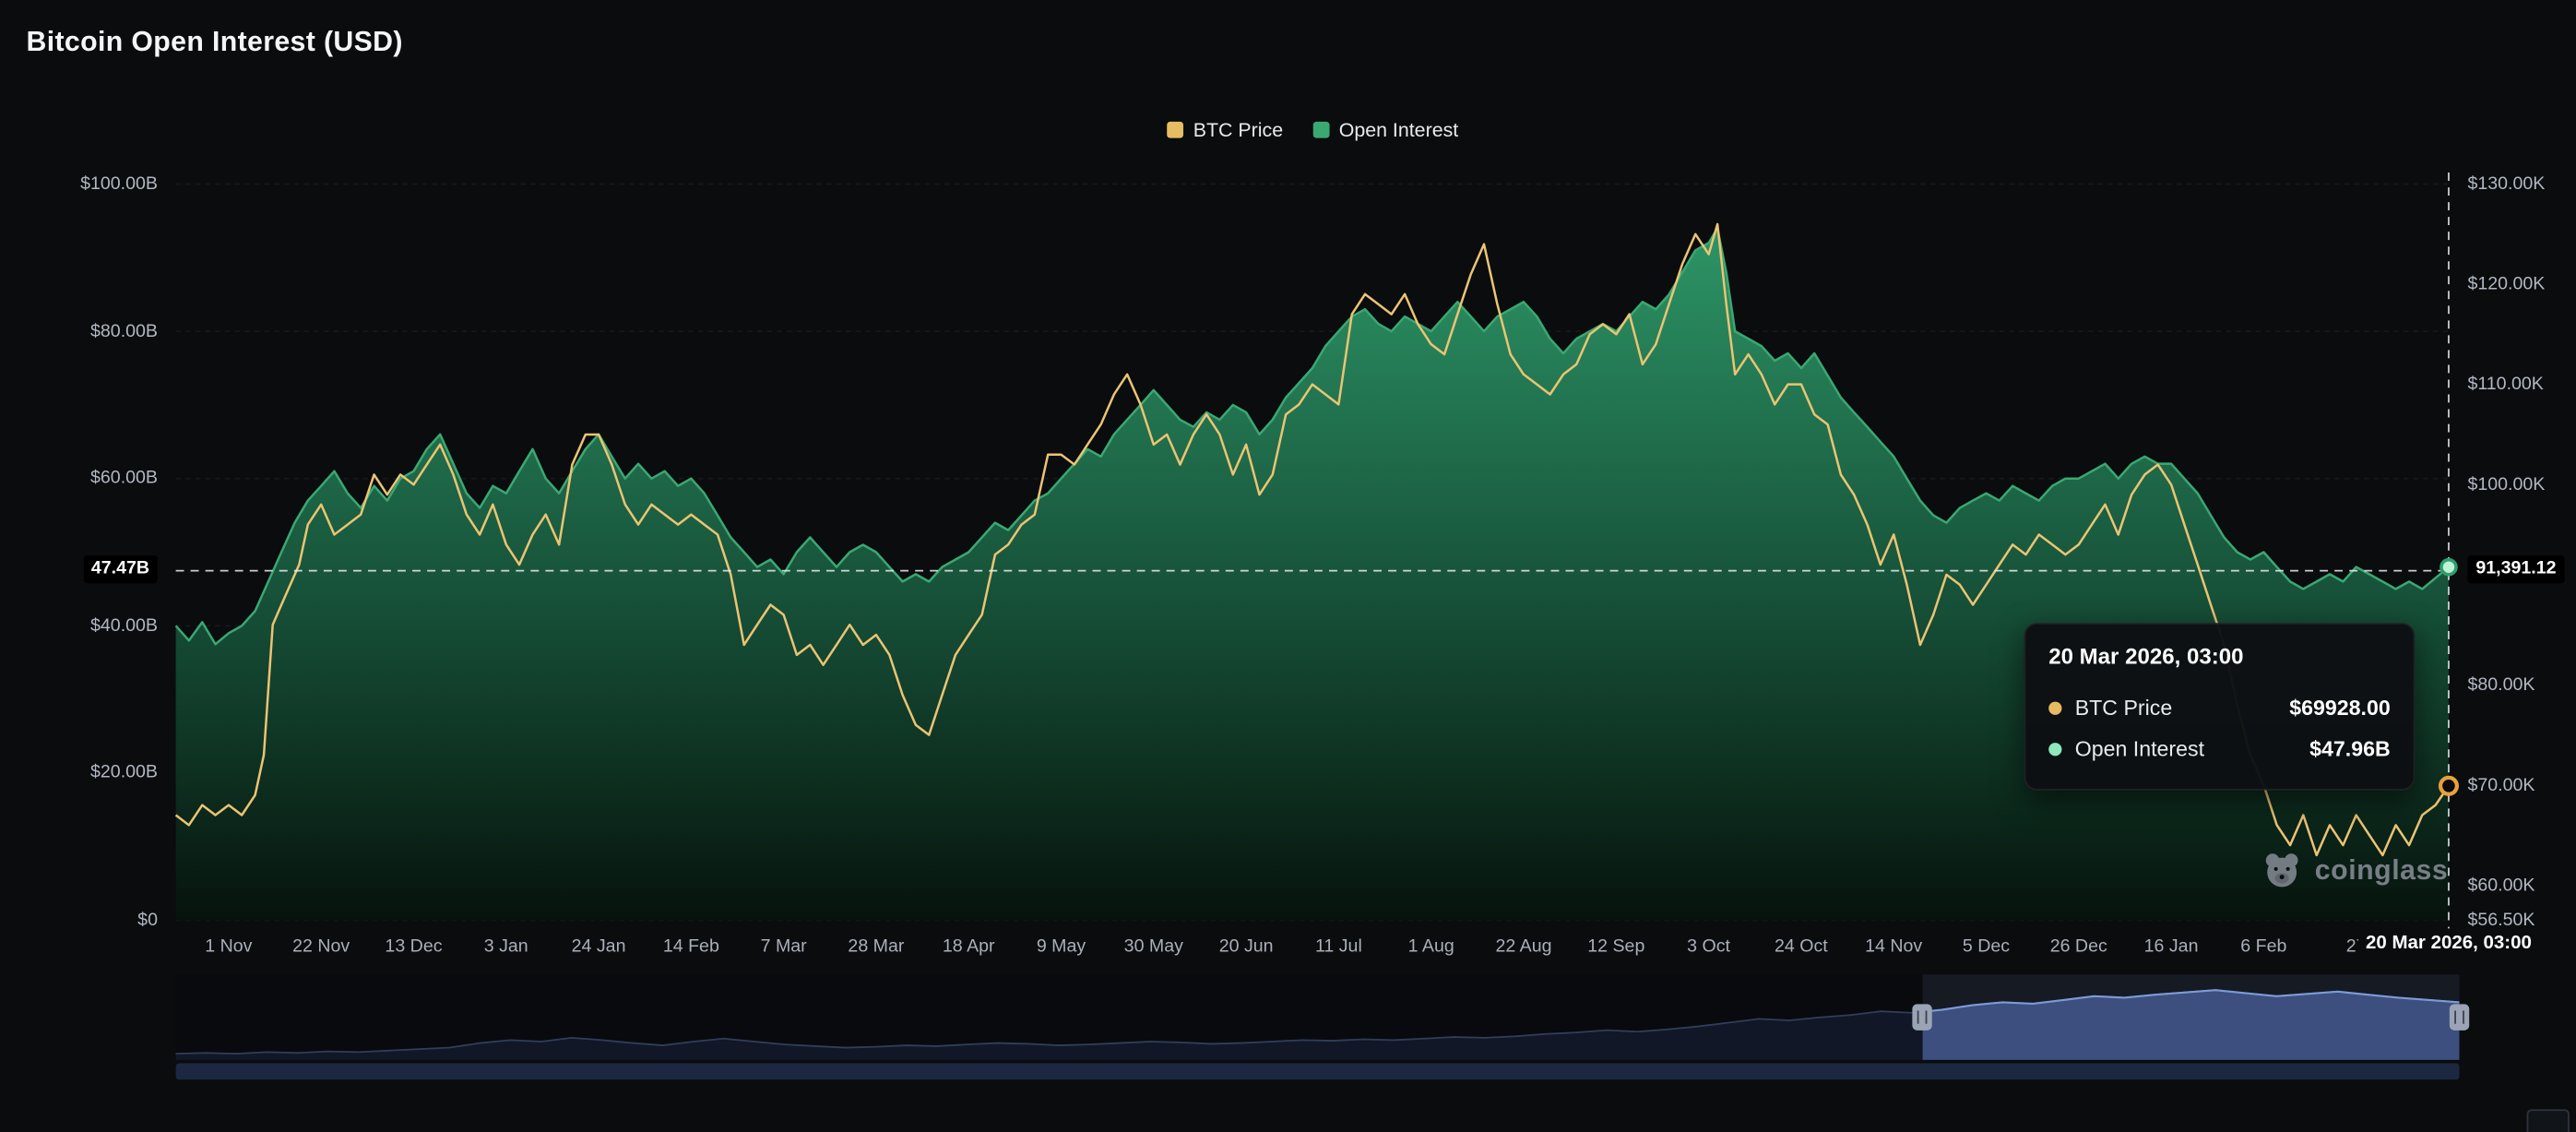 The width and height of the screenshot is (2576, 1132). What do you see at coordinates (1894, 946) in the screenshot?
I see `x-axis-tick: 14 Nov` at bounding box center [1894, 946].